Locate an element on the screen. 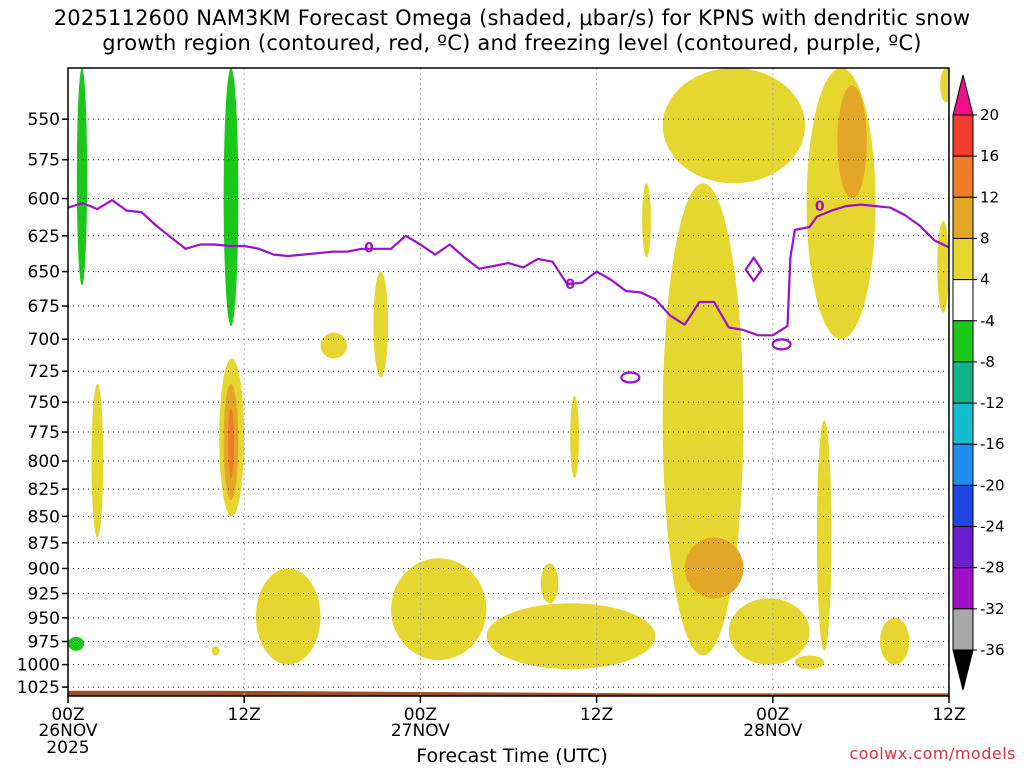  surface-ground is located at coordinates (508, 693).